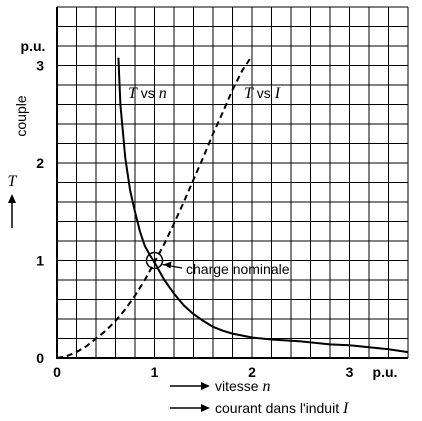 The width and height of the screenshot is (422, 421). I want to click on x-axis-label: courant dans l'induit I, so click(282, 408).